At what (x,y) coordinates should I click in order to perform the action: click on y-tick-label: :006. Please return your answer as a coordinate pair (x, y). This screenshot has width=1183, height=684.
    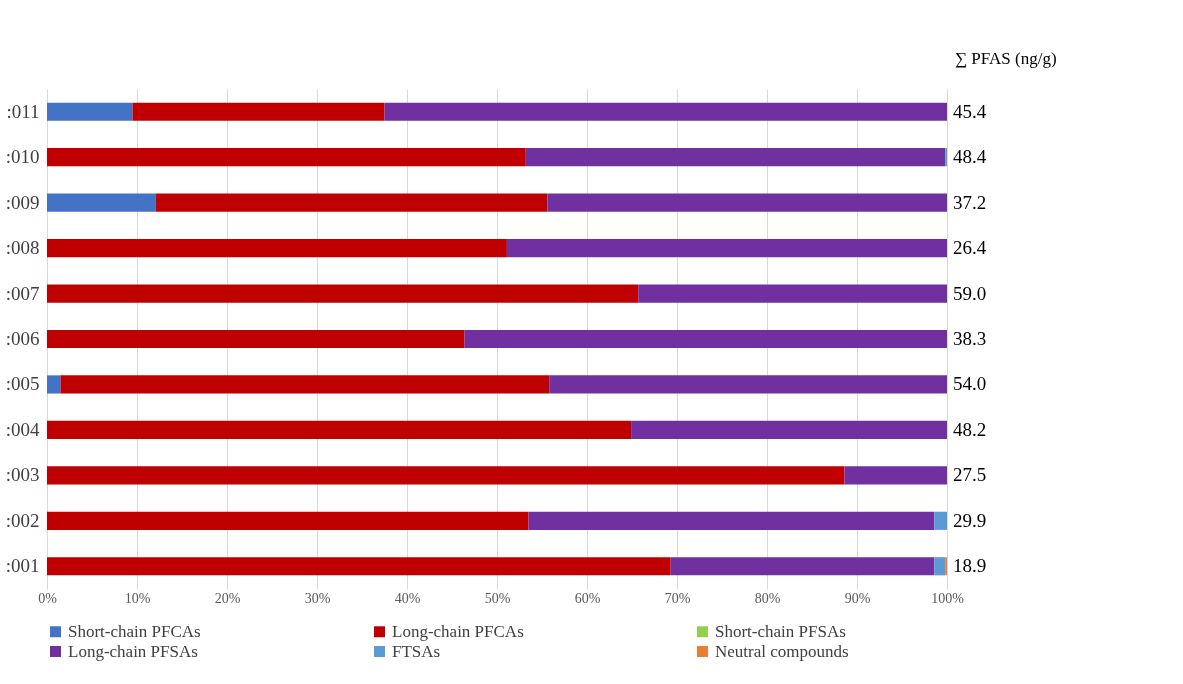
    Looking at the image, I should click on (22, 338).